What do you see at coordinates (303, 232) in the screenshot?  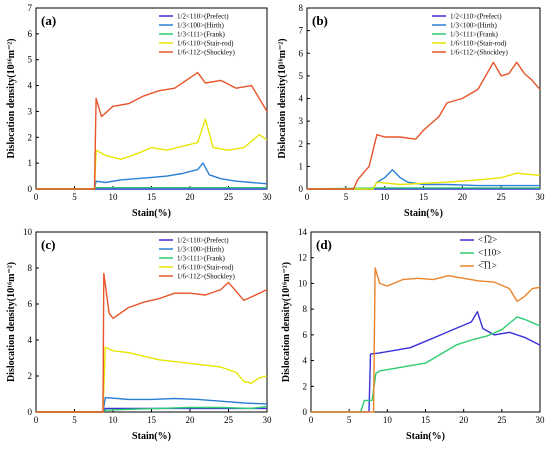 I see `y-tick-label: 14` at bounding box center [303, 232].